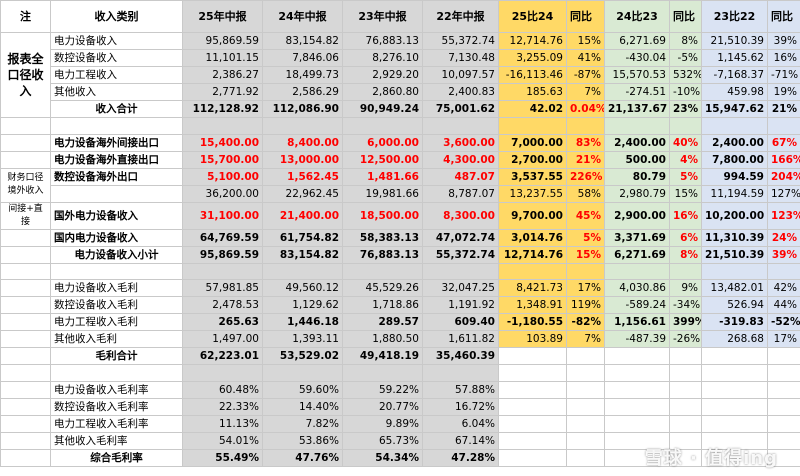 This screenshot has height=476, width=800. I want to click on table-cell: 6.04%, so click(460, 424).